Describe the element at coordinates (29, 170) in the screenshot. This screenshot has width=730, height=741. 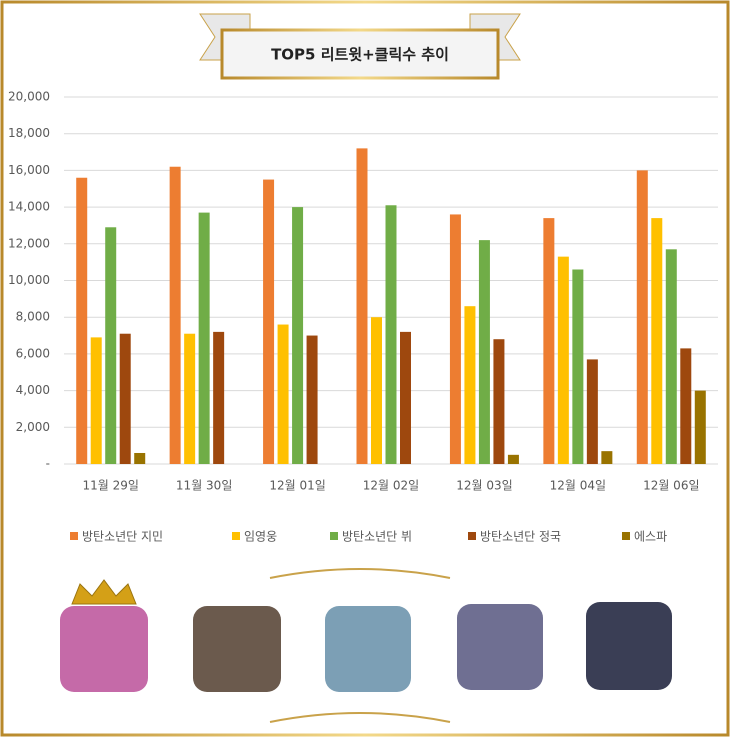
I see `y-tick-label: 16,000` at that location.